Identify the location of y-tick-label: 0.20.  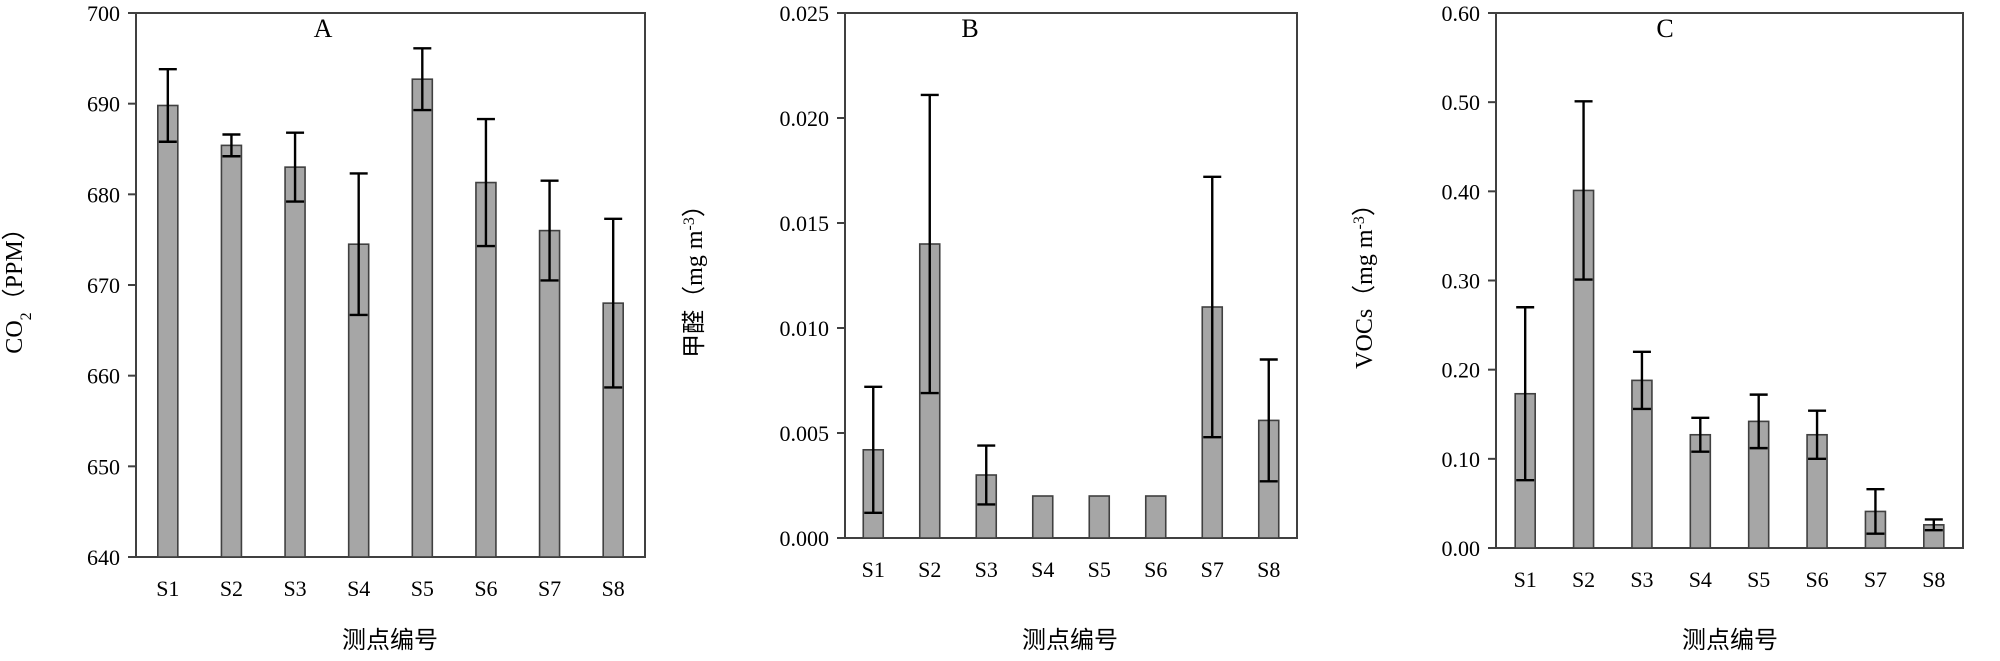
(1461, 370).